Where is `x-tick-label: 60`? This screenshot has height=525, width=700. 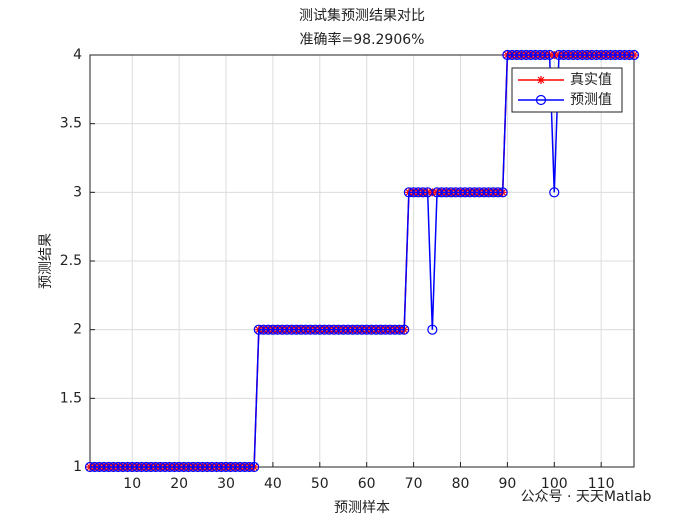
x-tick-label: 60 is located at coordinates (367, 484).